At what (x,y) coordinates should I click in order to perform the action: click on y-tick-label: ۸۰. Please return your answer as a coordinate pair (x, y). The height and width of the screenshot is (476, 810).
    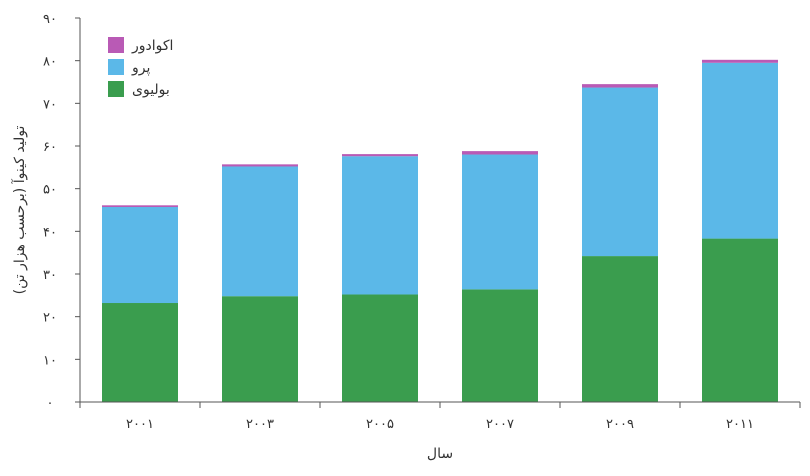
    Looking at the image, I should click on (50, 62).